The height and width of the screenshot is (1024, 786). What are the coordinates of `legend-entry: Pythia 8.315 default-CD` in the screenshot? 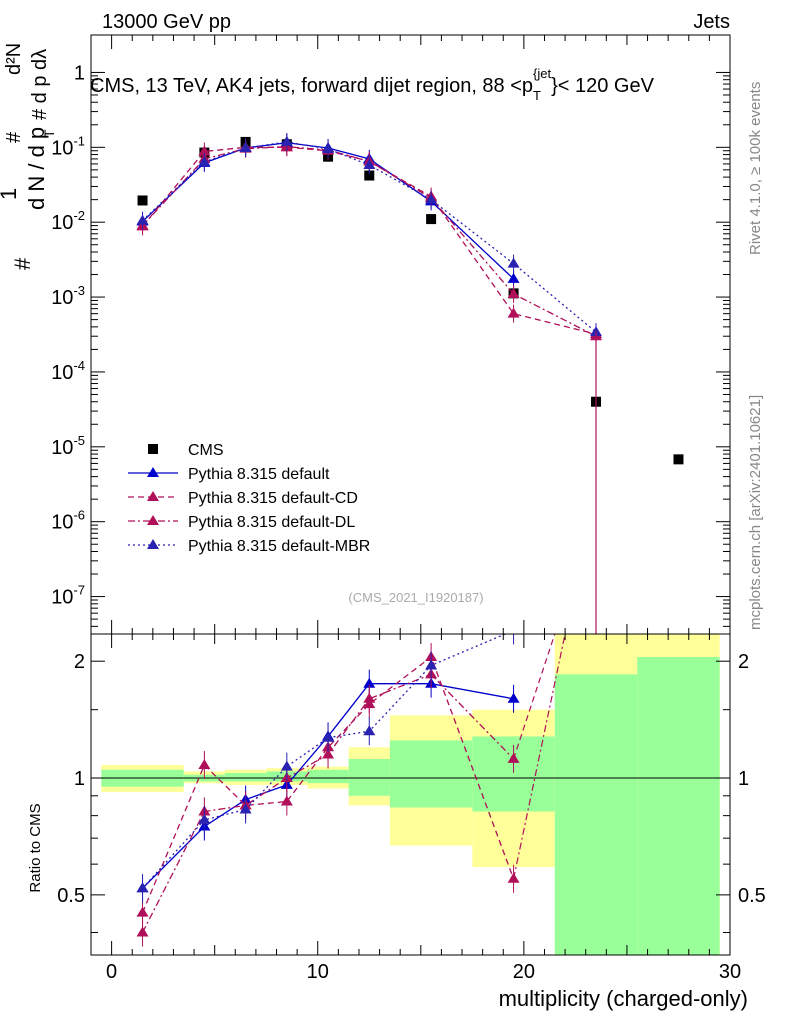 It's located at (273, 498).